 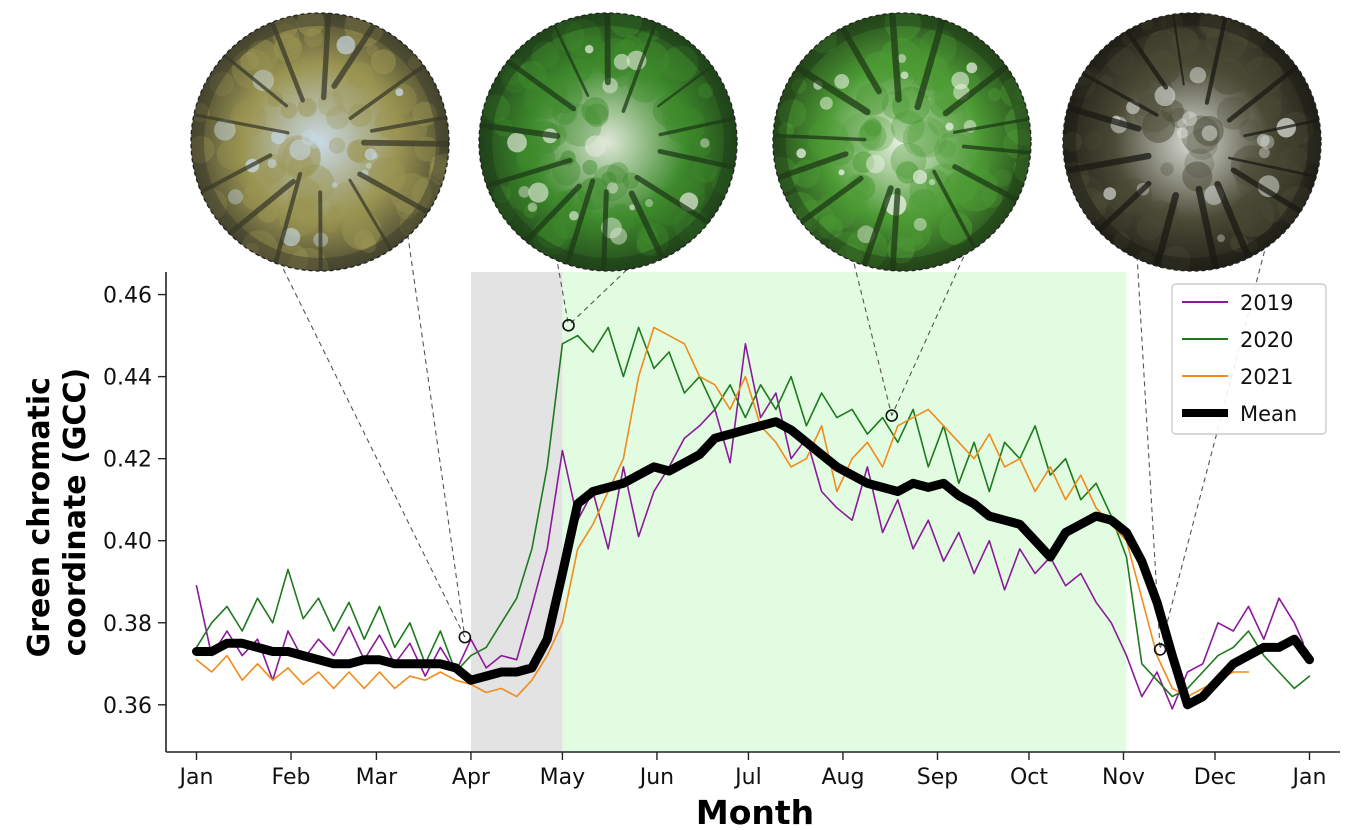 What do you see at coordinates (127, 542) in the screenshot?
I see `y-tick-label: 0.40` at bounding box center [127, 542].